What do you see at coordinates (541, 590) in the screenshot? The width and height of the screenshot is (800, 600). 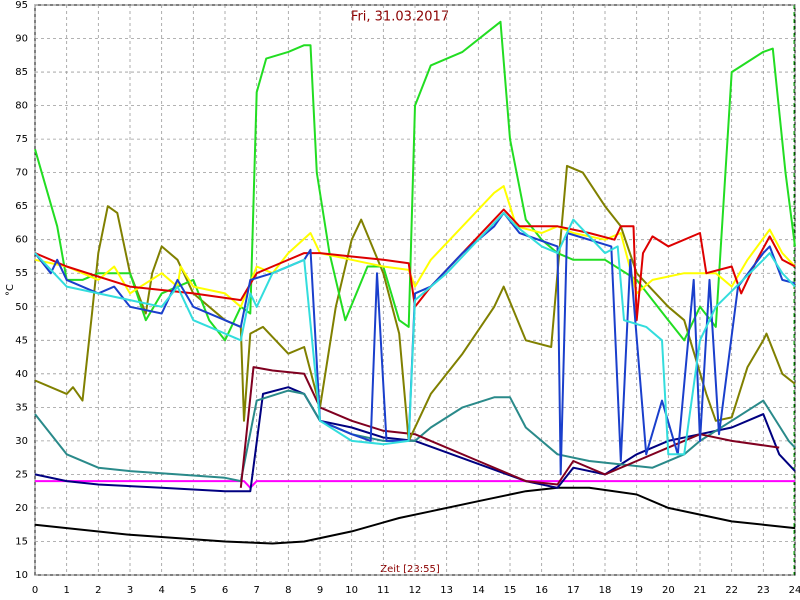 I see `x-tick-label: 16` at bounding box center [541, 590].